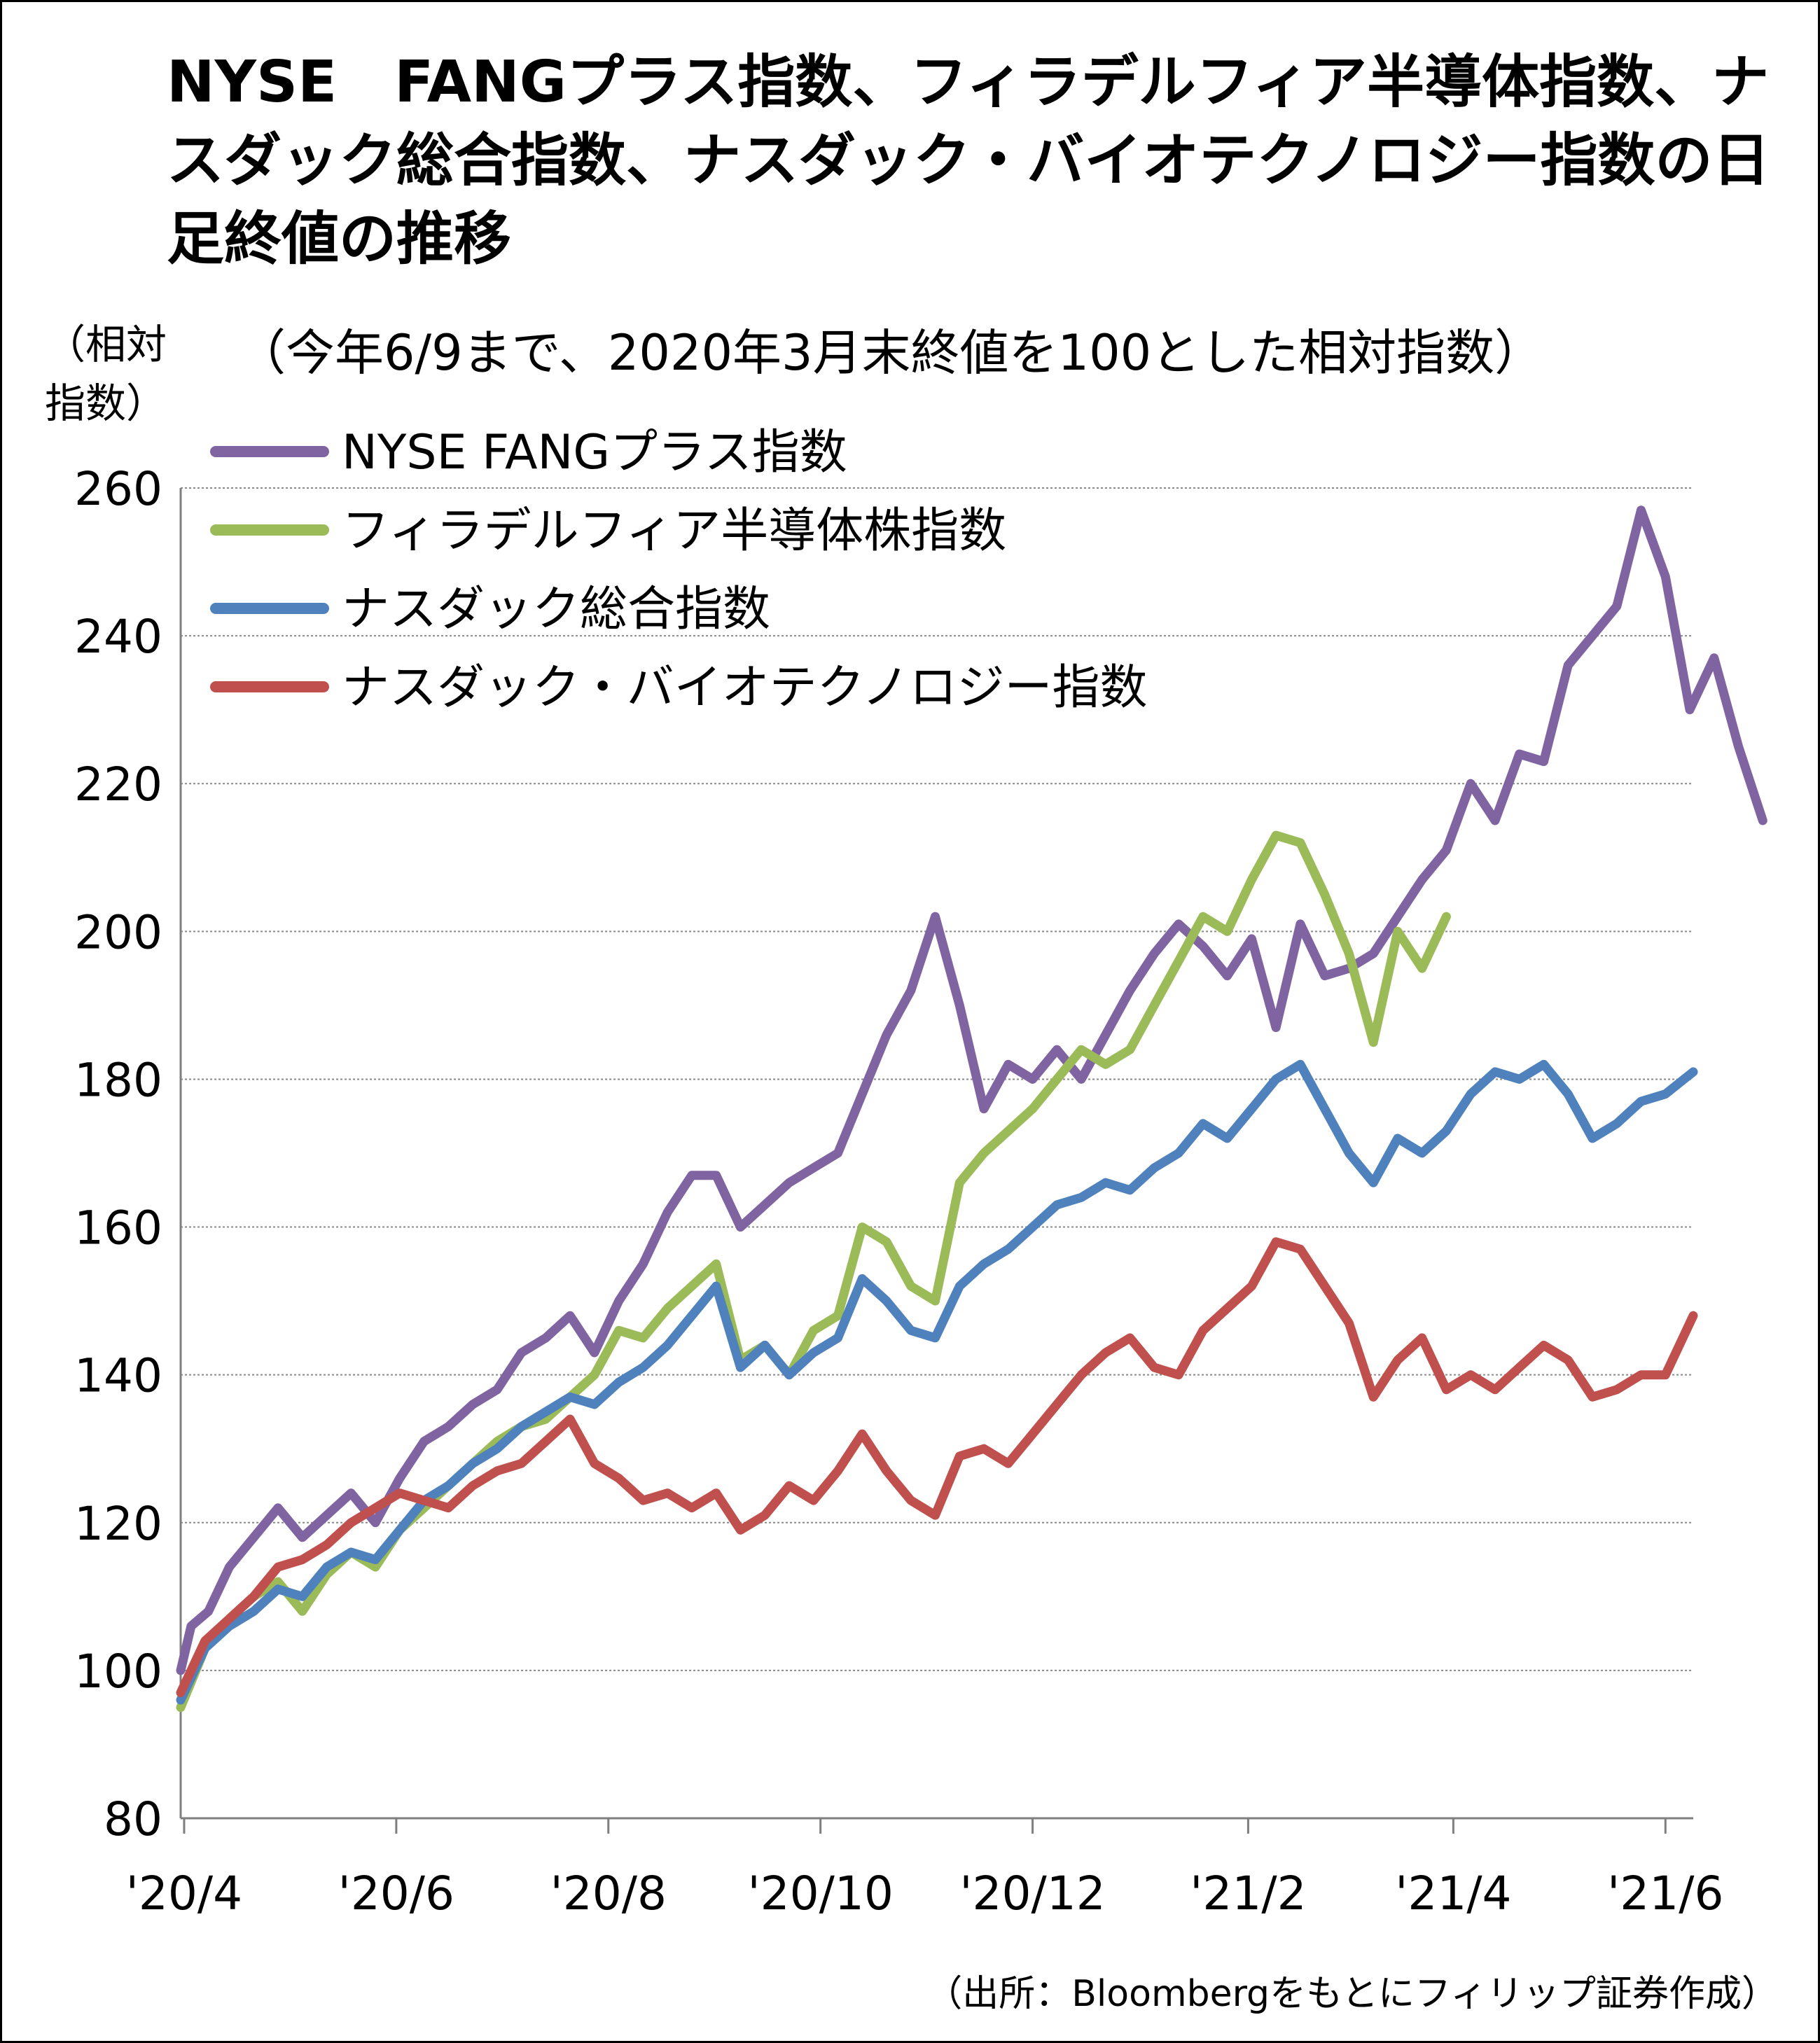 Image resolution: width=1820 pixels, height=2043 pixels. Describe the element at coordinates (820, 1893) in the screenshot. I see `x-tick-label: '20/10` at that location.